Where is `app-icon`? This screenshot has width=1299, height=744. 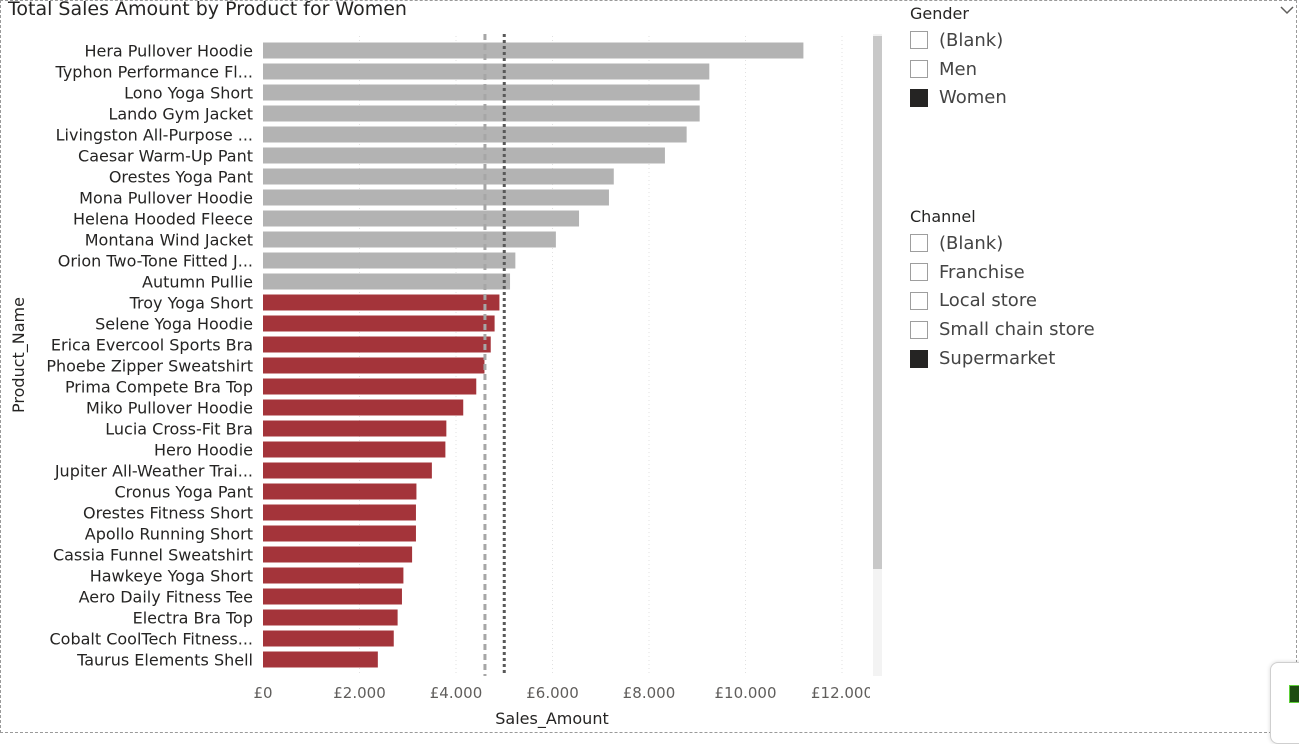
app-icon is located at coordinates (1294, 694).